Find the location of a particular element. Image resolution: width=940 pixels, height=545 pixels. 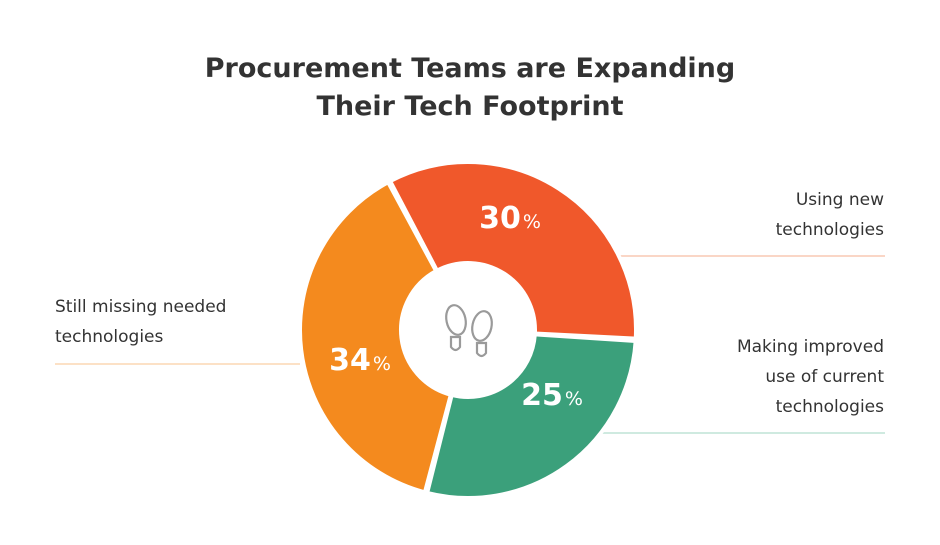

chart-title-line: Their Tech Footprint is located at coordinates (469, 106).